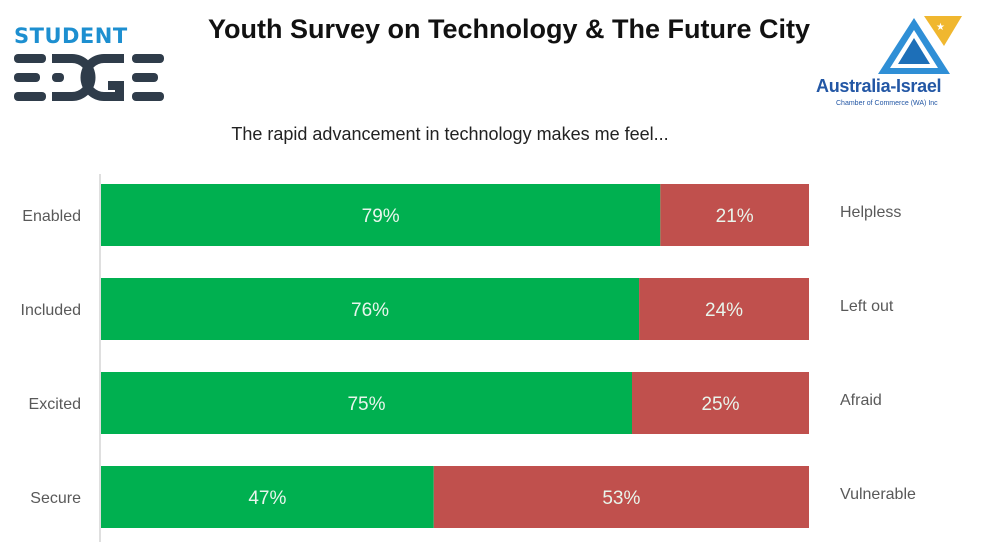 The width and height of the screenshot is (981, 559). What do you see at coordinates (878, 494) in the screenshot?
I see `opposite-category-label: Vulnerable` at bounding box center [878, 494].